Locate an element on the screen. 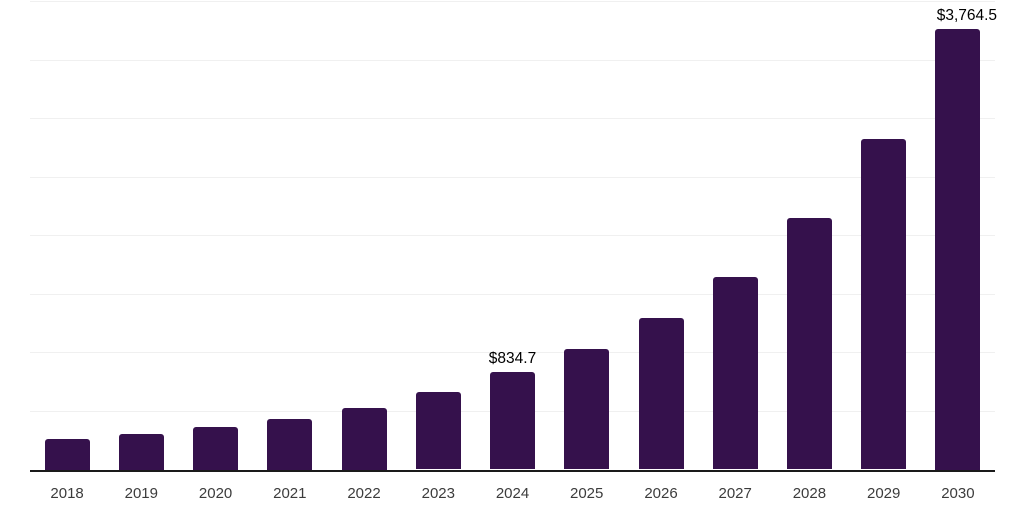 Image resolution: width=1024 pixels, height=512 pixels. bar-2021 is located at coordinates (290, 444).